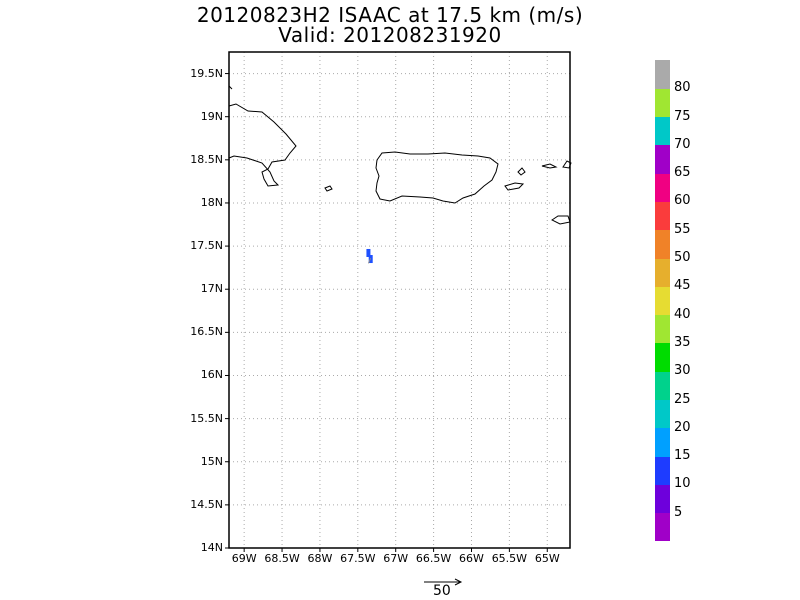 This screenshot has width=800, height=600. What do you see at coordinates (437, 177) in the screenshot?
I see `coastline-puerto-rico` at bounding box center [437, 177].